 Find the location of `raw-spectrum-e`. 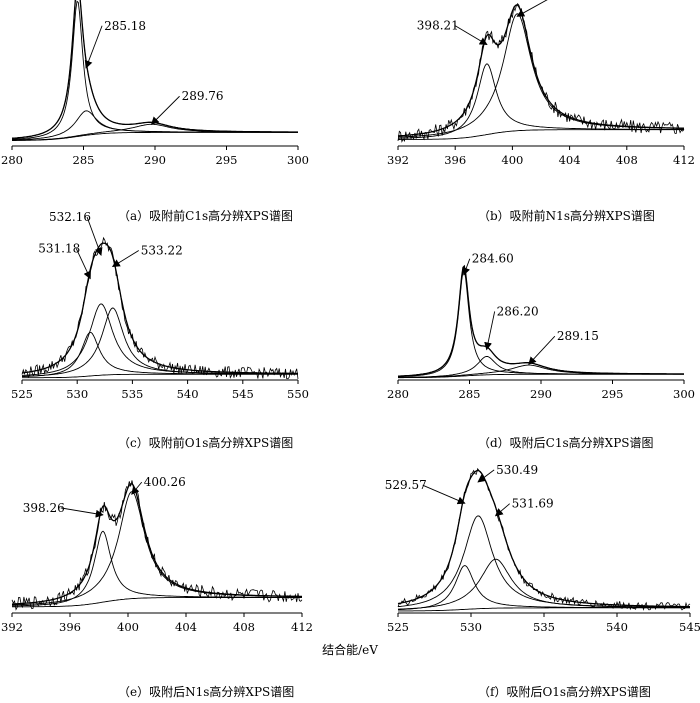

raw-spectrum-e is located at coordinates (157, 545).